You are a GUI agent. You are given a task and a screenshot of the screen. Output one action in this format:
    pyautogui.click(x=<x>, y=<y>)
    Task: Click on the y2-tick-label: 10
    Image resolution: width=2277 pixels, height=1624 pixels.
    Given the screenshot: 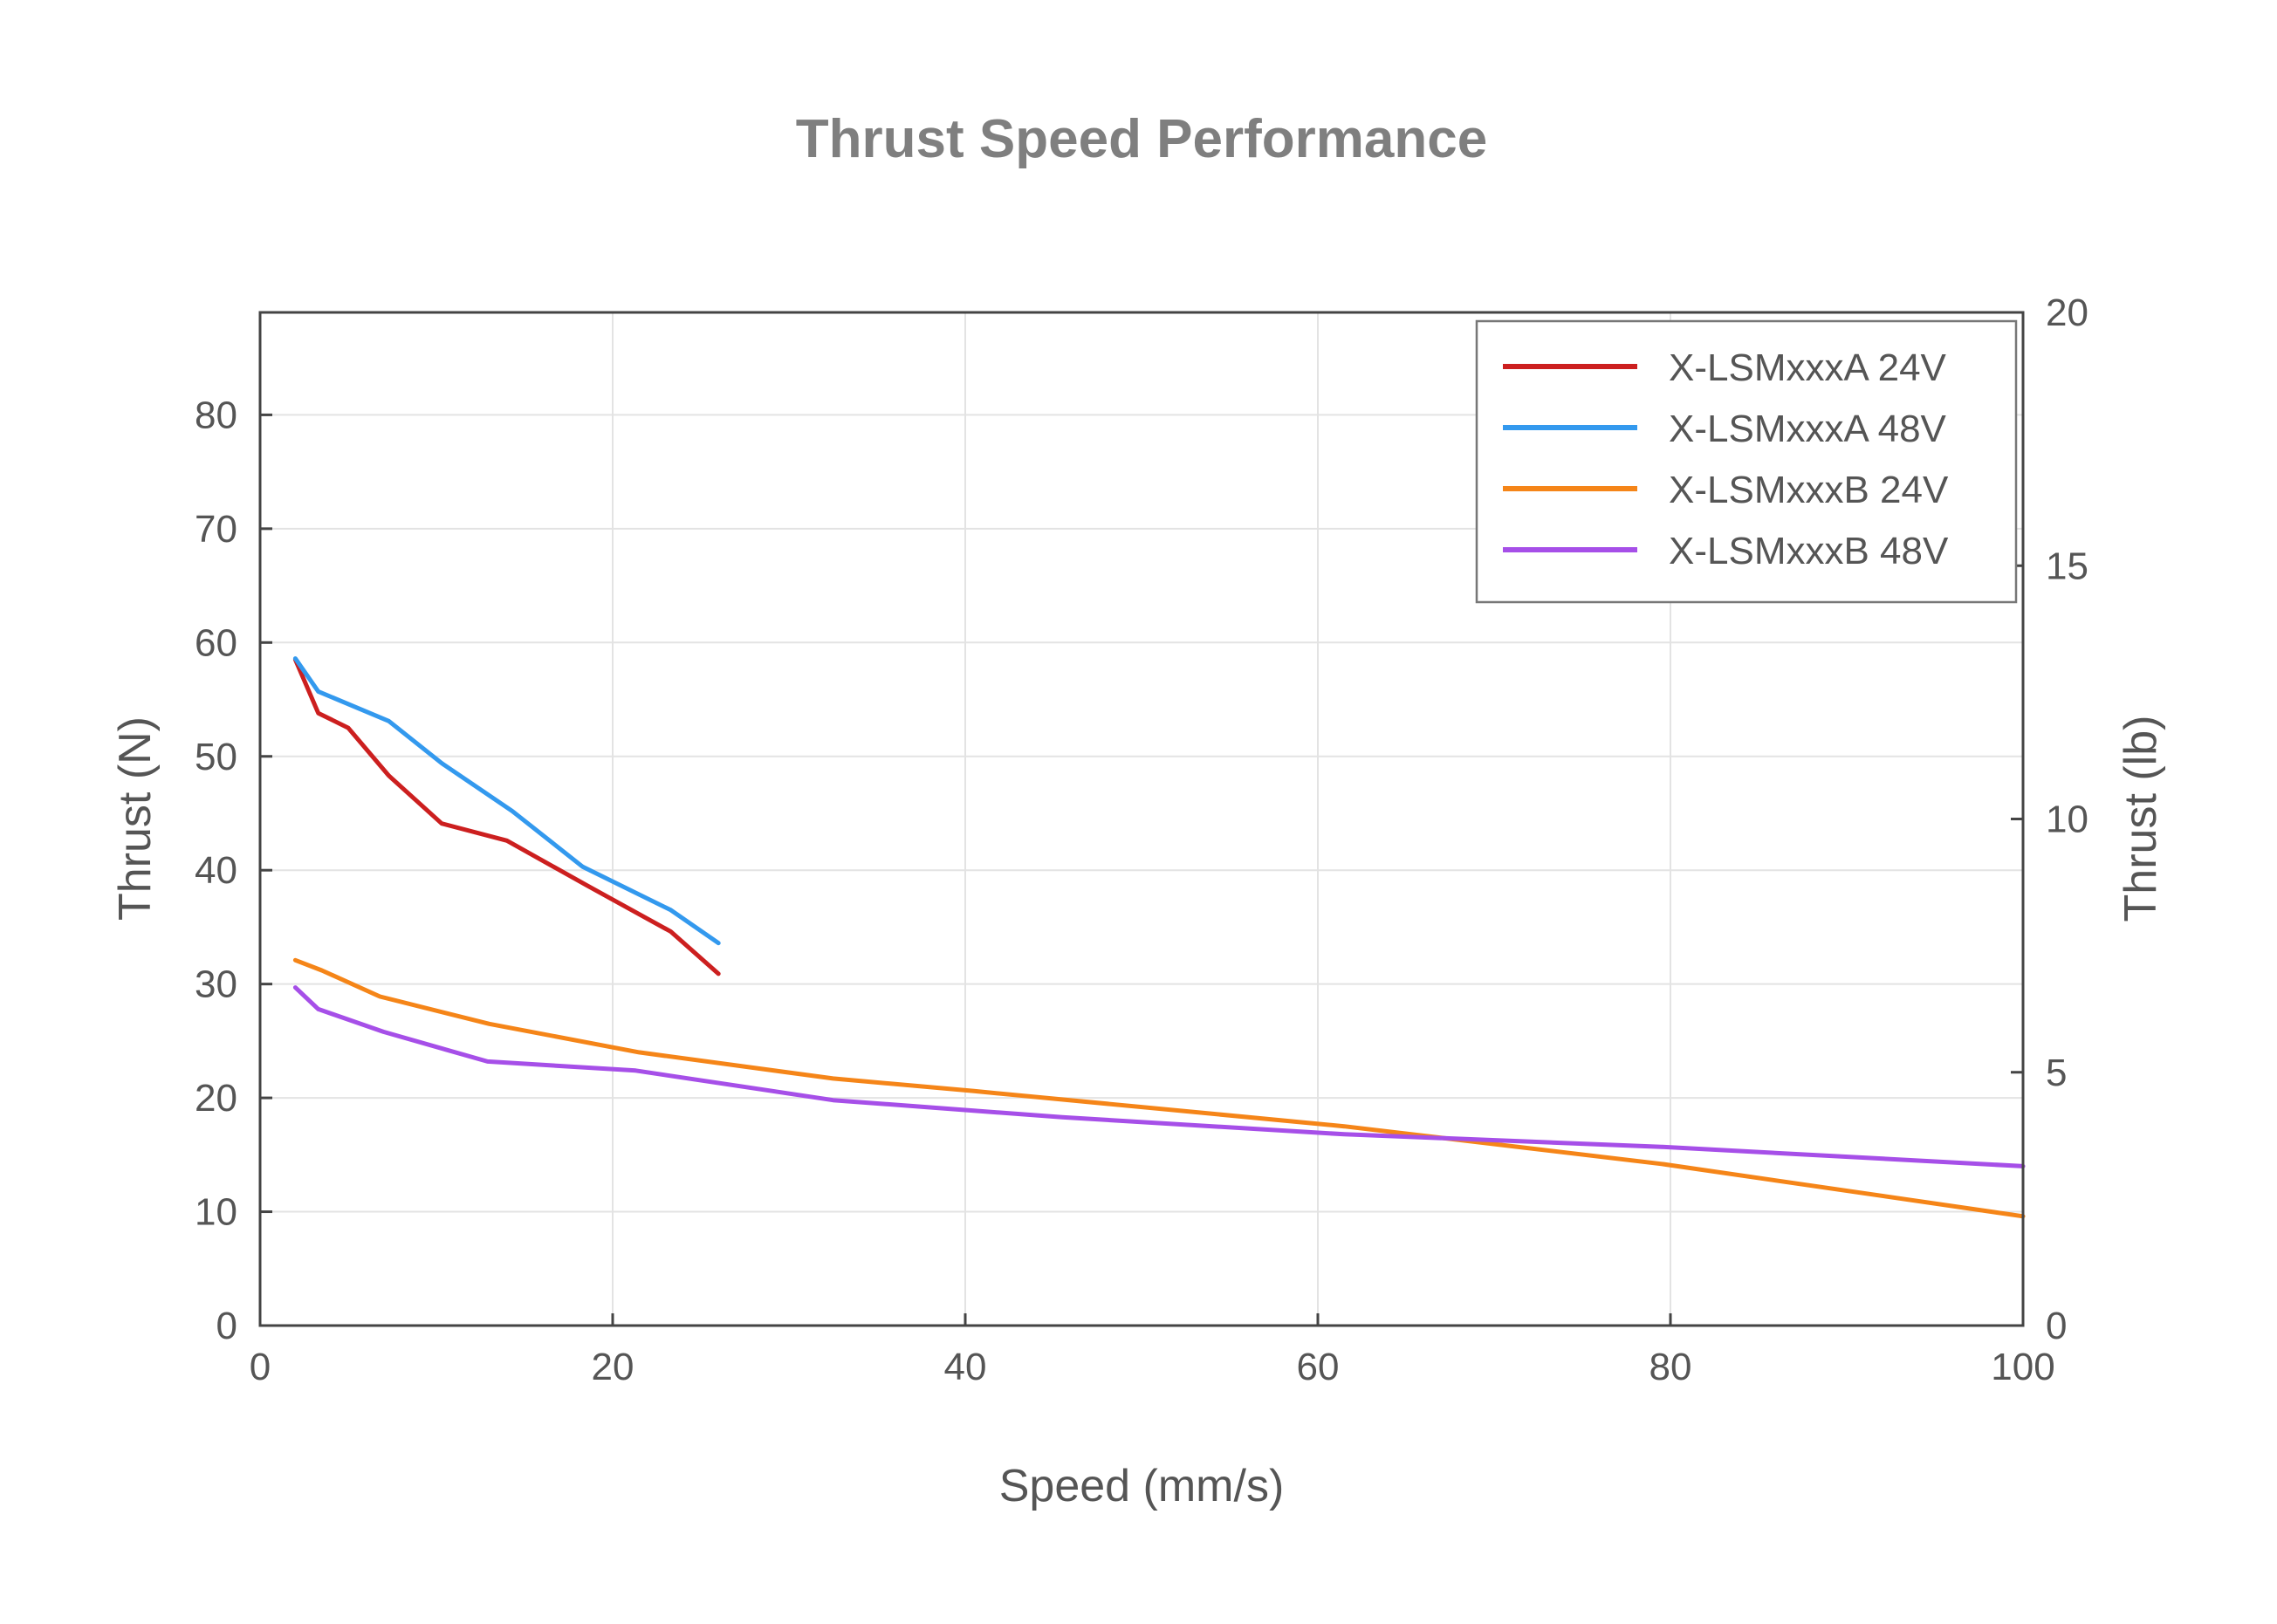 What is the action you would take?
    pyautogui.click(x=2067, y=819)
    